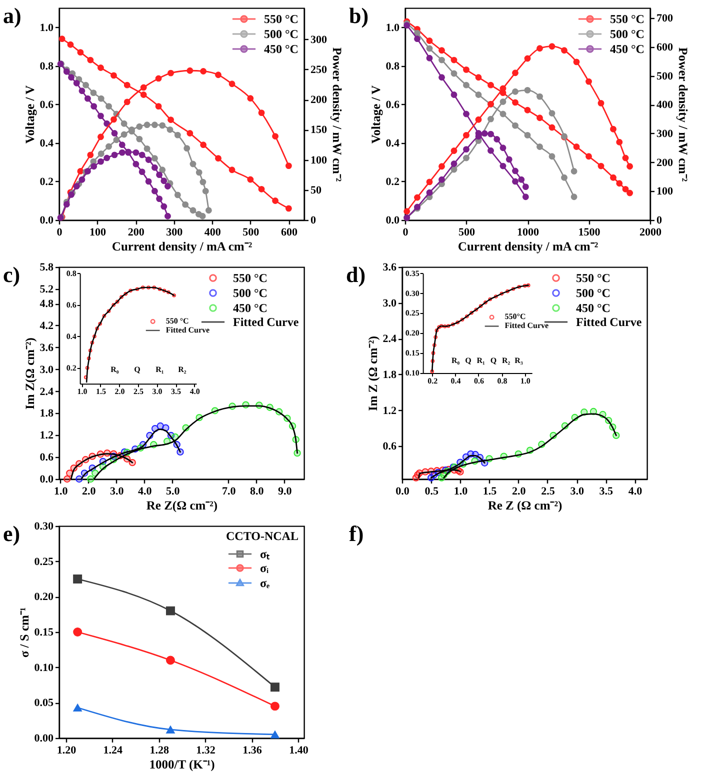  Describe the element at coordinates (229, 492) in the screenshot. I see `x-tick-label: 7.0` at that location.